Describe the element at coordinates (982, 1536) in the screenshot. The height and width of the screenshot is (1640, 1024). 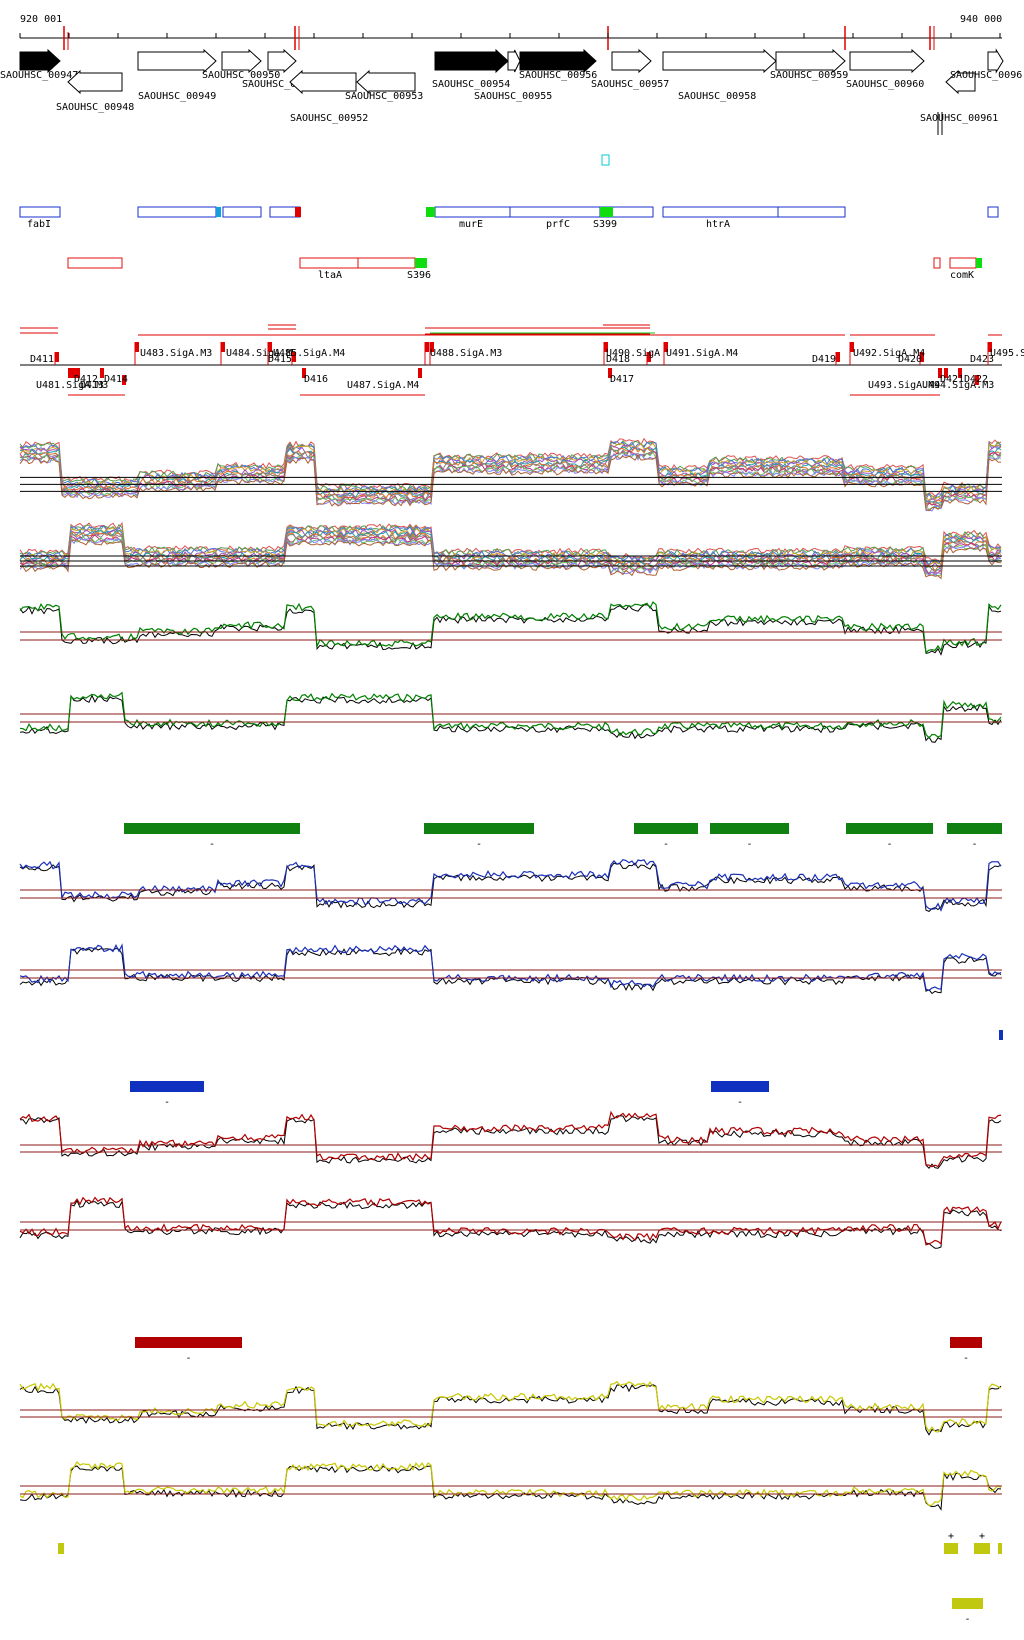
I see `segment-sign: +` at that location.